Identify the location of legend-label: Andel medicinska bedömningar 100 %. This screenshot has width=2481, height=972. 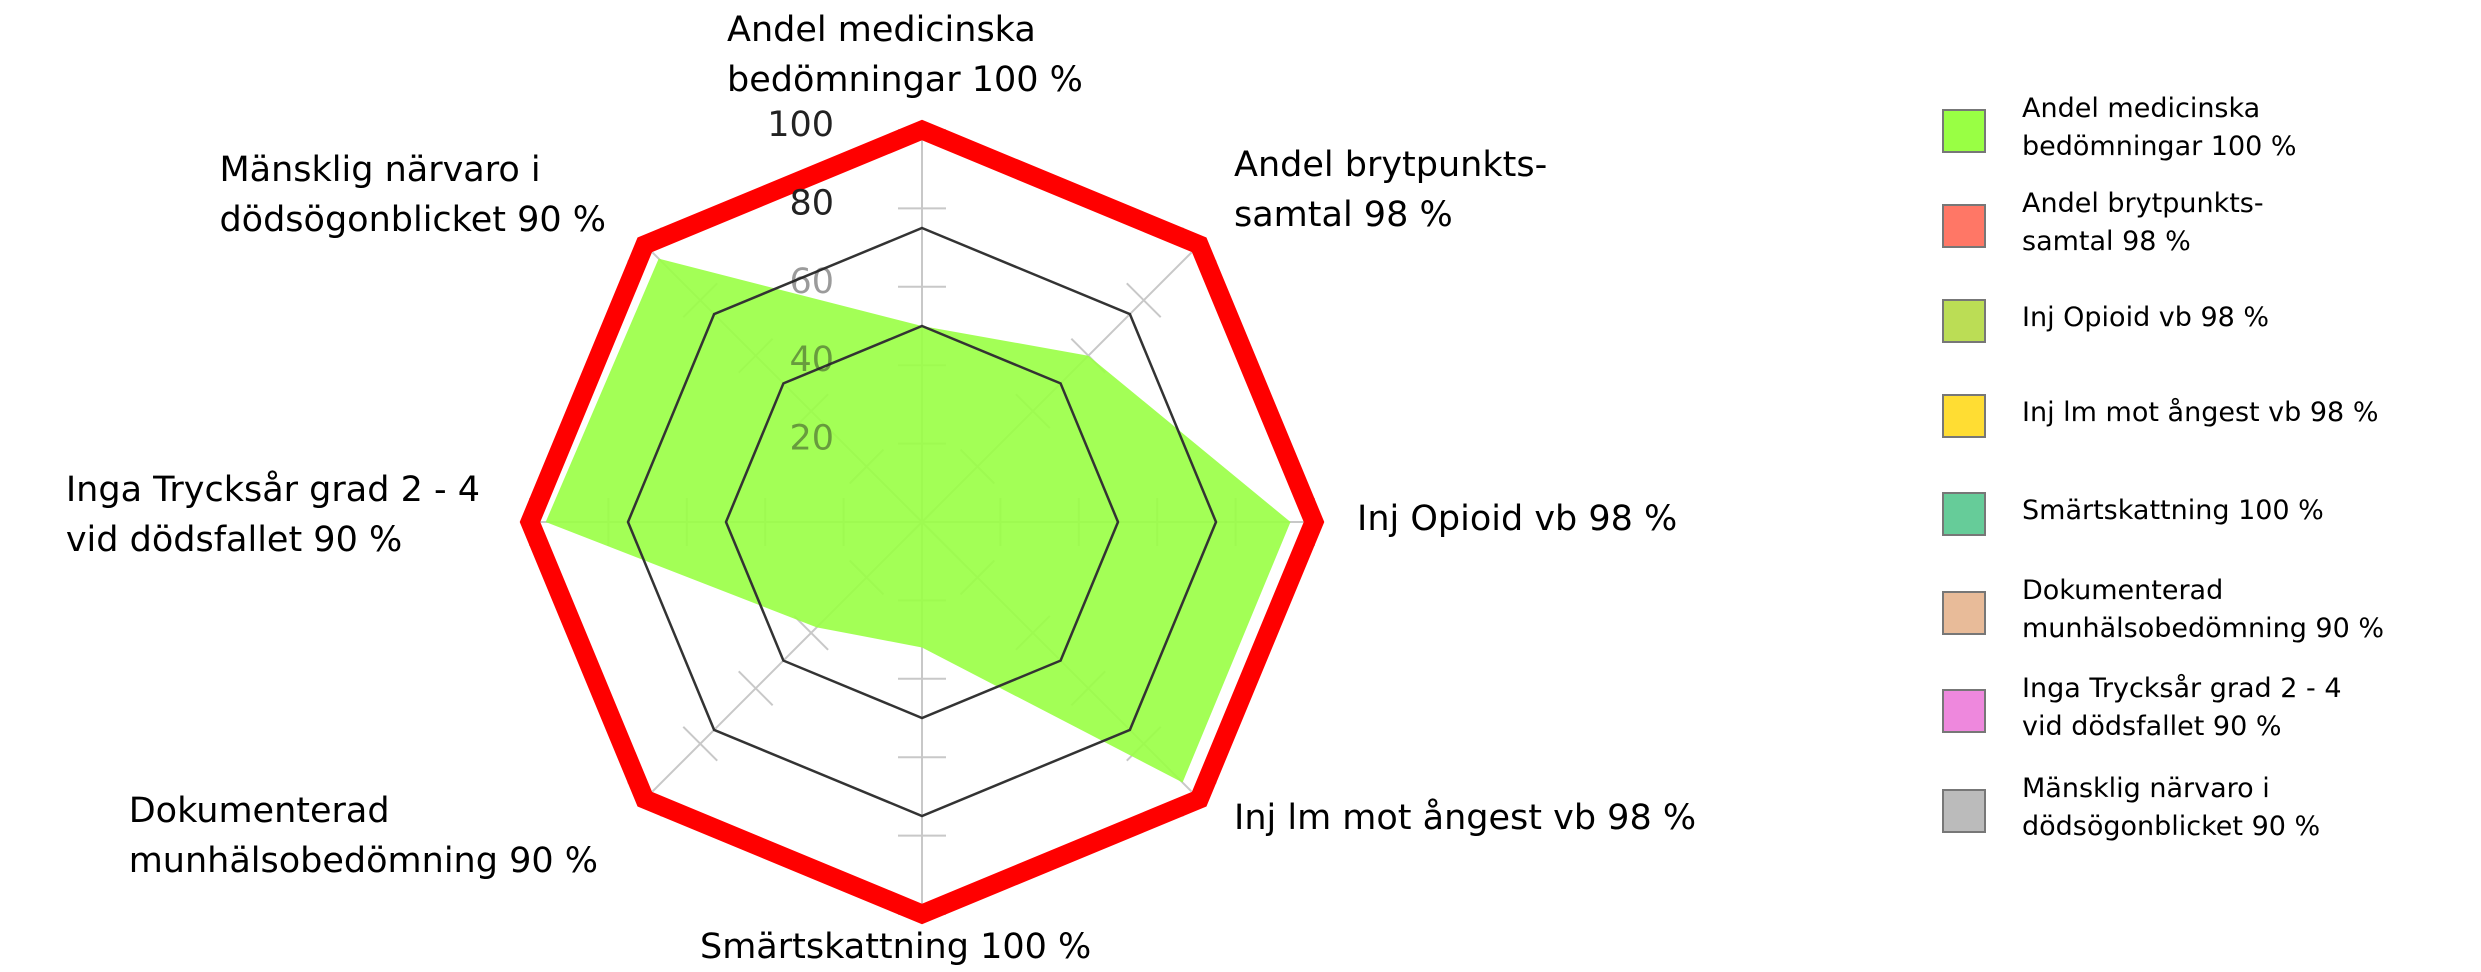
(2159, 127).